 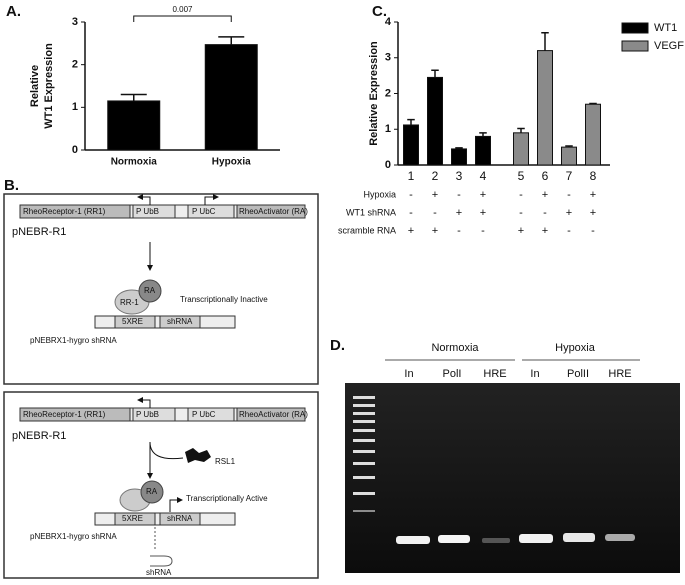 I want to click on group-label: Normoxia, so click(x=455, y=348).